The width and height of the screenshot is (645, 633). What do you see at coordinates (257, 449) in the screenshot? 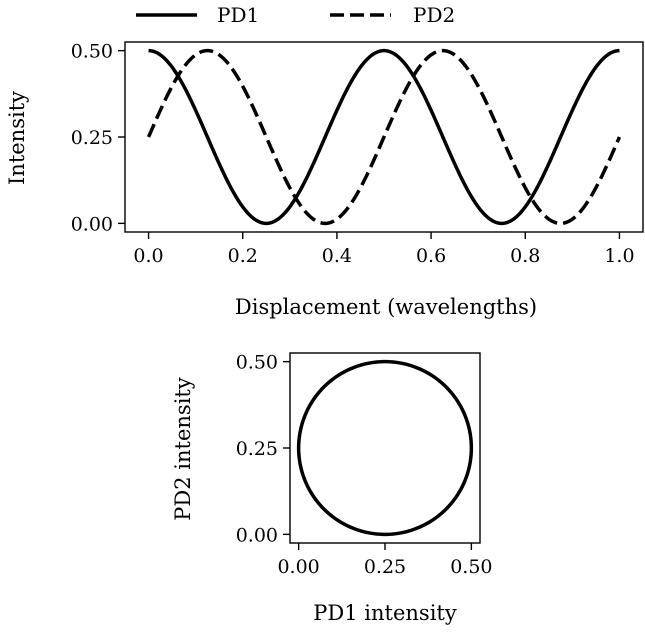
I see `bottom-y-tick-label: 0.25` at bounding box center [257, 449].